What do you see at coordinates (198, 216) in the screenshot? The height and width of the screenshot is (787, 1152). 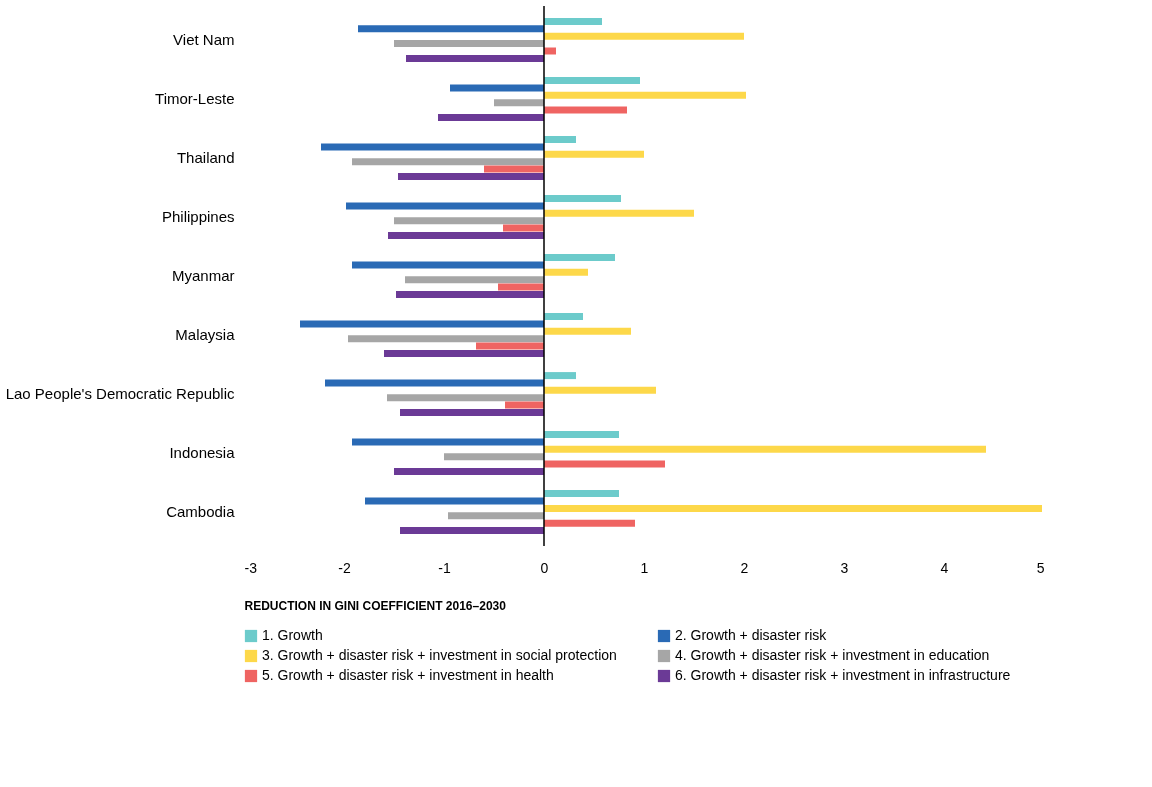 I see `y-tick-label: Philippines` at bounding box center [198, 216].